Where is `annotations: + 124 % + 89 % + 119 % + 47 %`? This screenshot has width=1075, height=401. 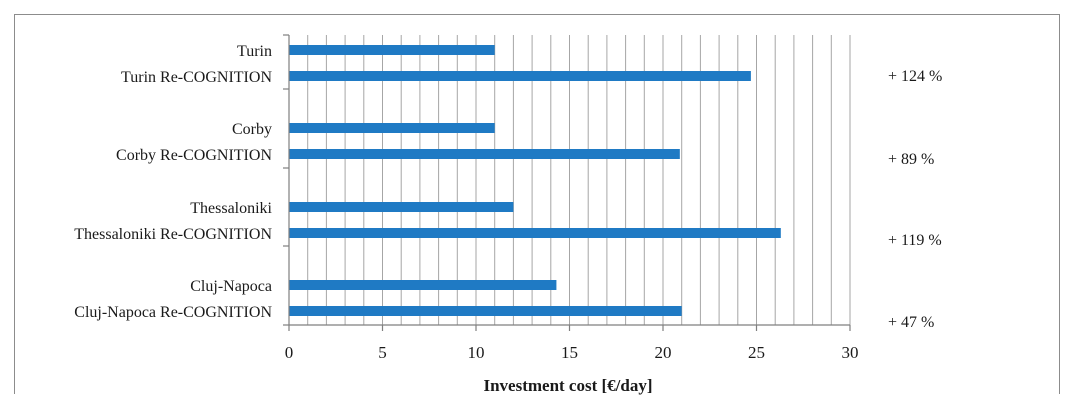
annotations: + 124 % + 89 % + 119 % + 47 % is located at coordinates (915, 199).